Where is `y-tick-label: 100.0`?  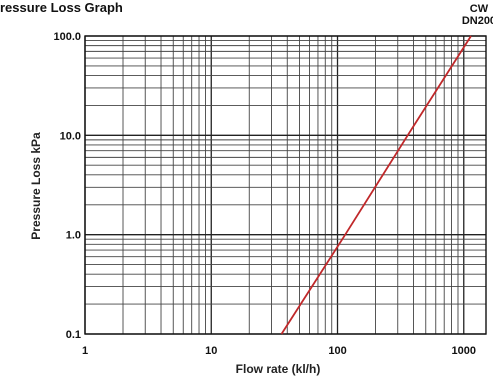 y-tick-label: 100.0 is located at coordinates (67, 37).